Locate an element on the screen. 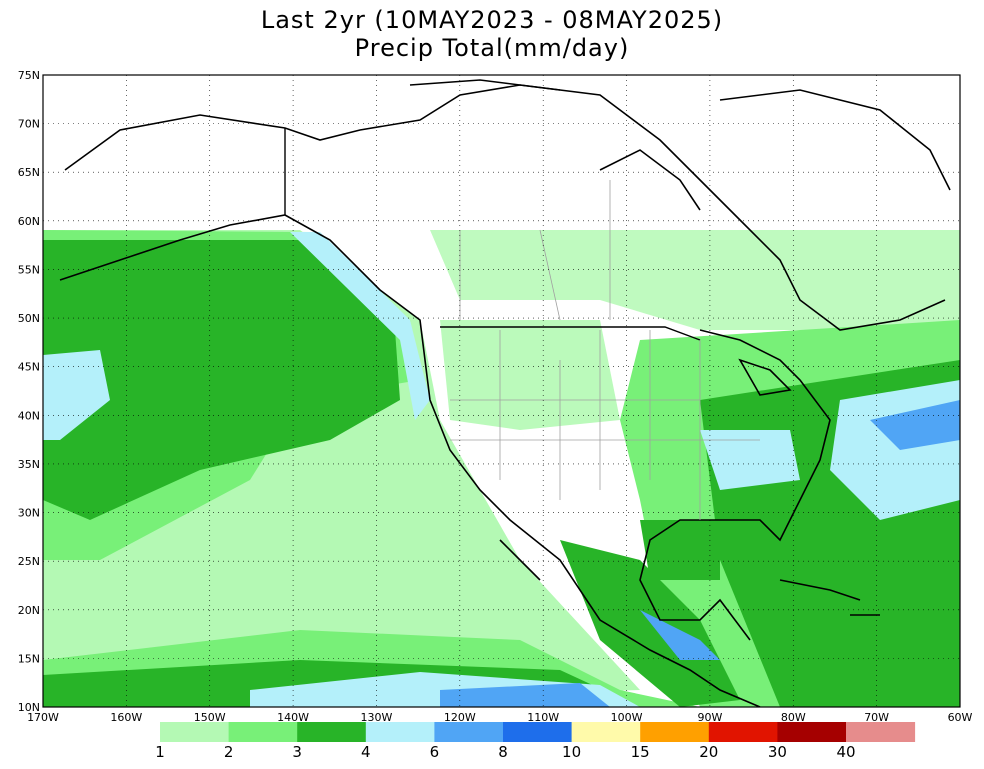 The width and height of the screenshot is (984, 769). map-subtitle: Precip Total(mm/day) is located at coordinates (492, 48).